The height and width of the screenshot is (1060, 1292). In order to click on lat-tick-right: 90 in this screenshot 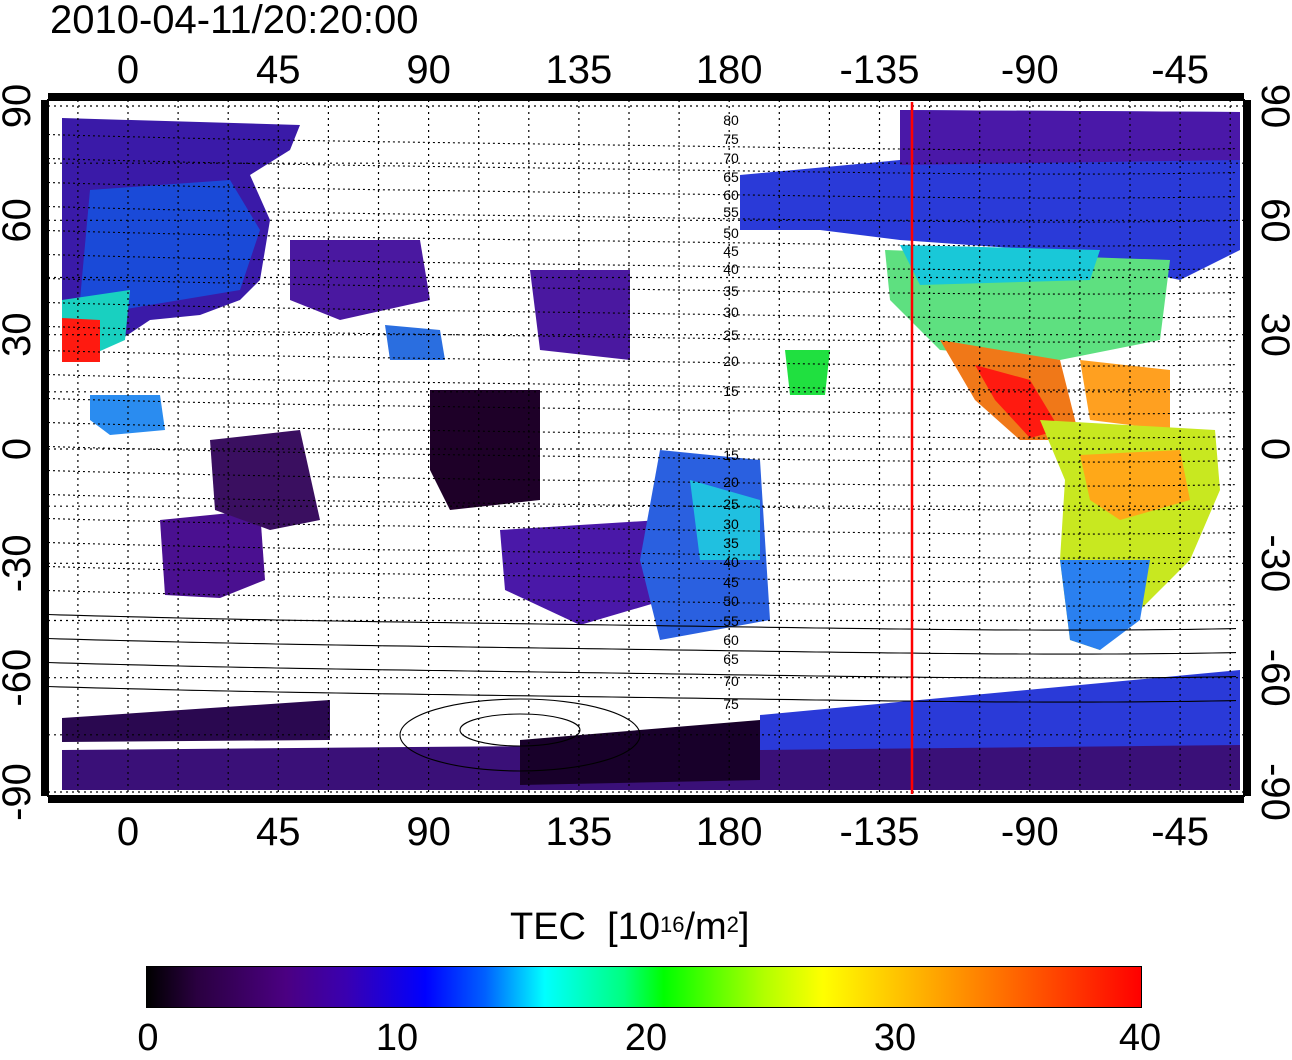, I will do `click(1272, 106)`.